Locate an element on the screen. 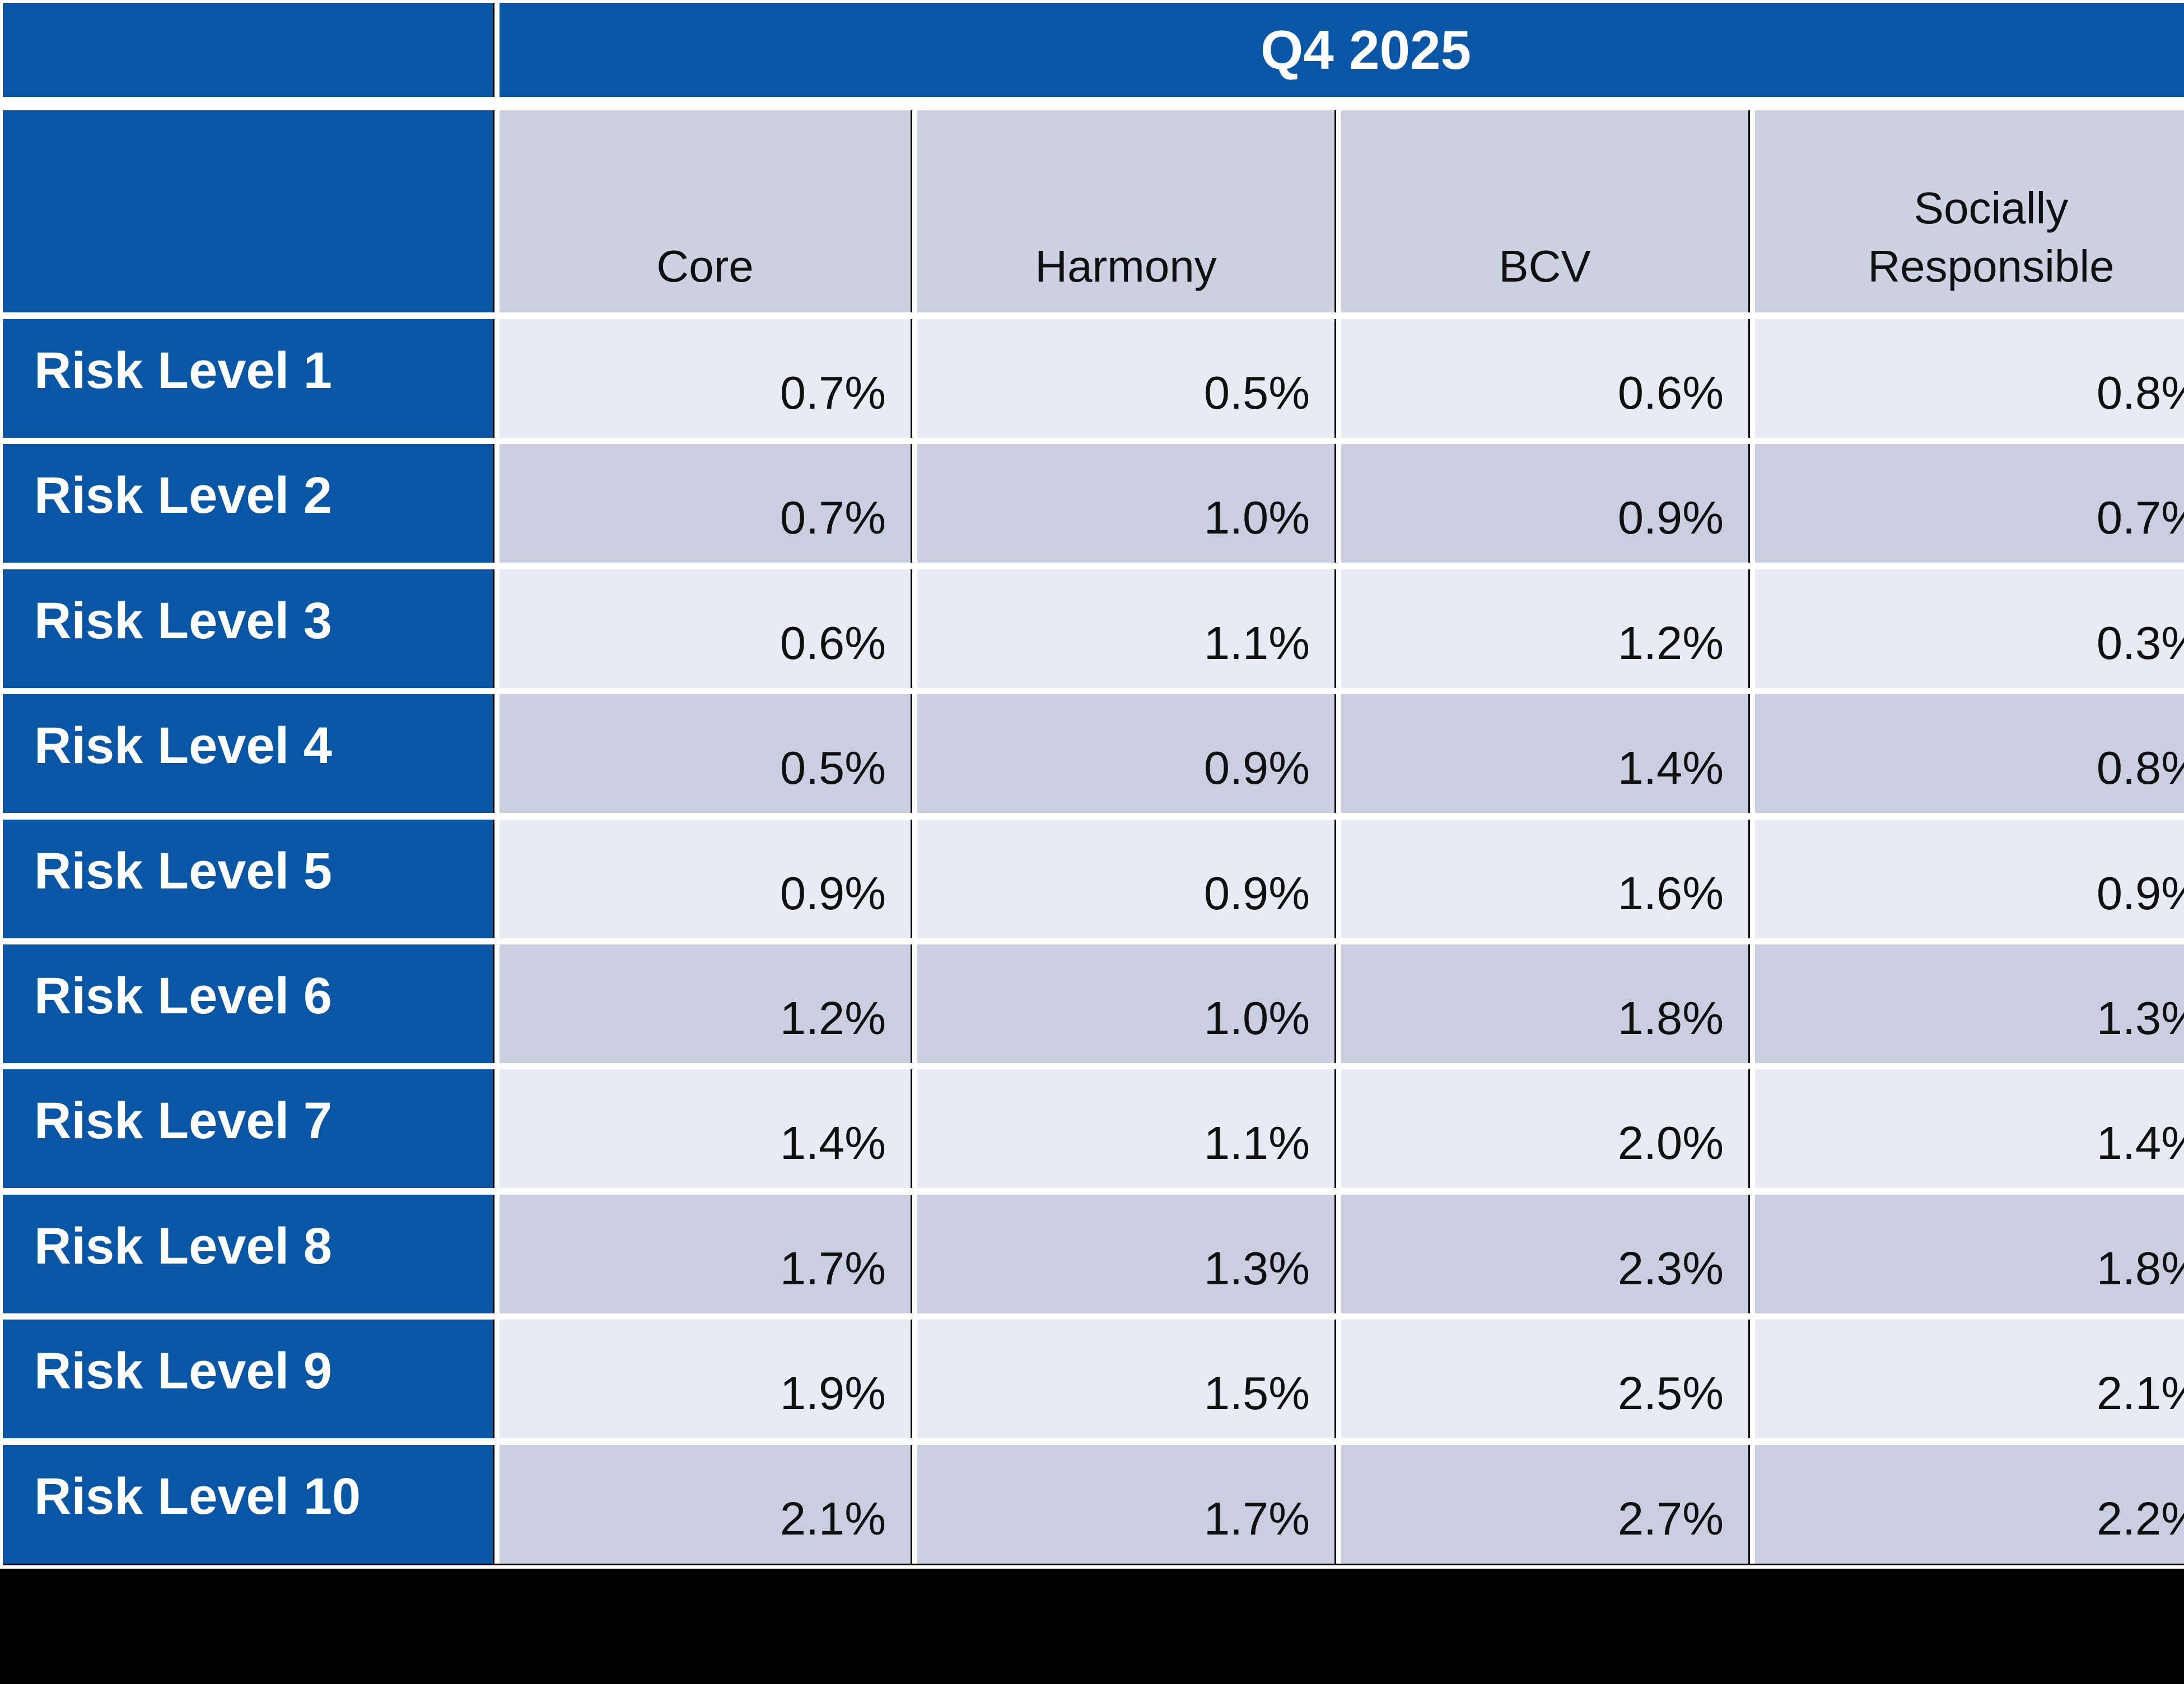  row-label-cell: Risk Level 1 is located at coordinates (249, 378).